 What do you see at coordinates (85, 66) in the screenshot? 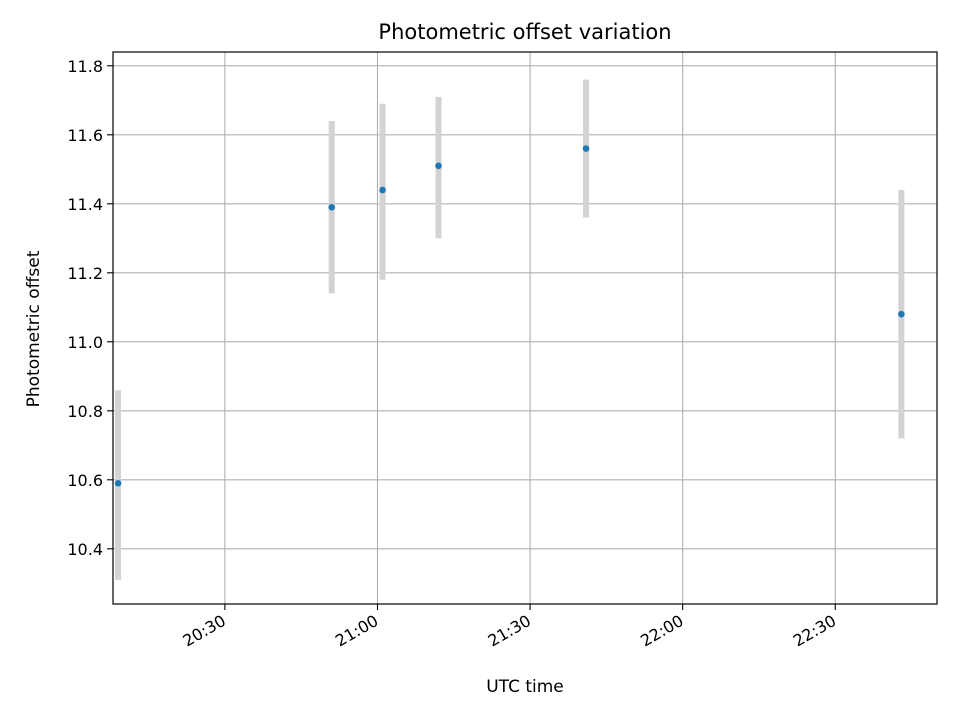
I see `y-tick-label: 11.8` at bounding box center [85, 66].